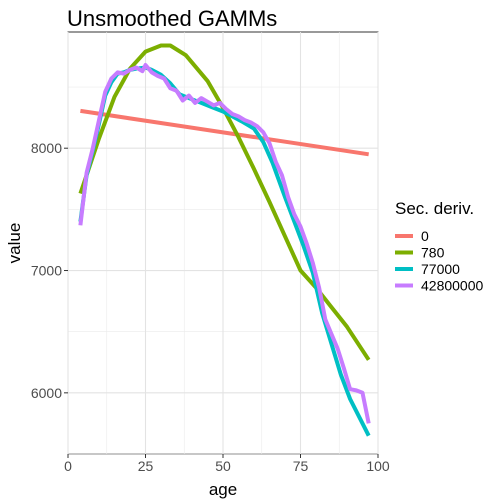 Image resolution: width=504 pixels, height=504 pixels. Describe the element at coordinates (452, 286) in the screenshot. I see `legend-label-42800000: 42800000` at that location.